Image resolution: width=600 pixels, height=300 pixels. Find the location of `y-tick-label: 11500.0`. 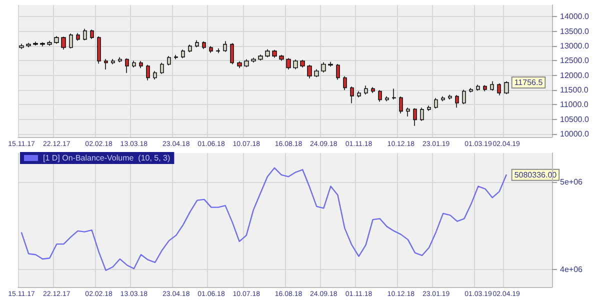

y-tick-label: 11500.0 is located at coordinates (574, 90).